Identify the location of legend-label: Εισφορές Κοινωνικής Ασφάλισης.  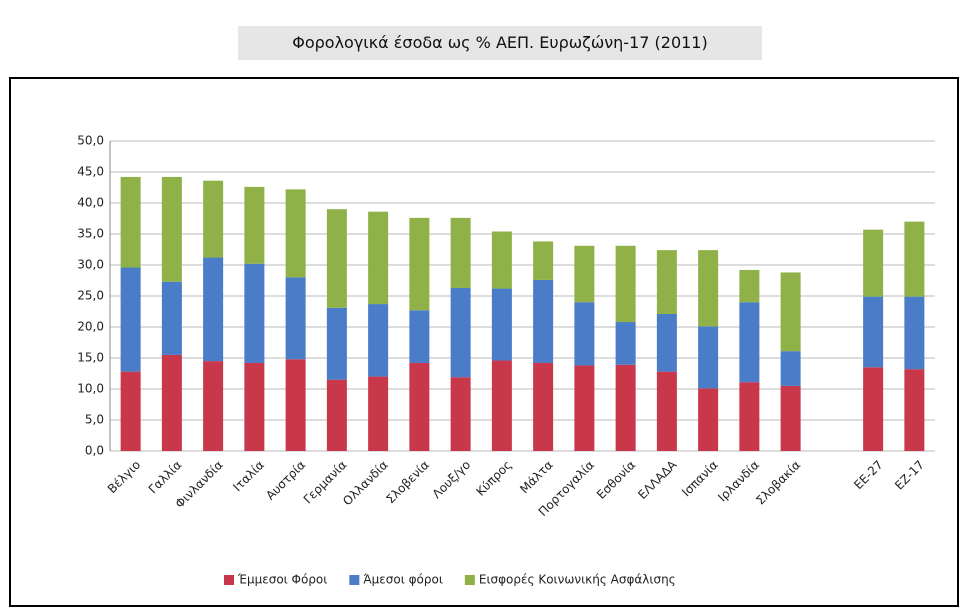
(577, 580).